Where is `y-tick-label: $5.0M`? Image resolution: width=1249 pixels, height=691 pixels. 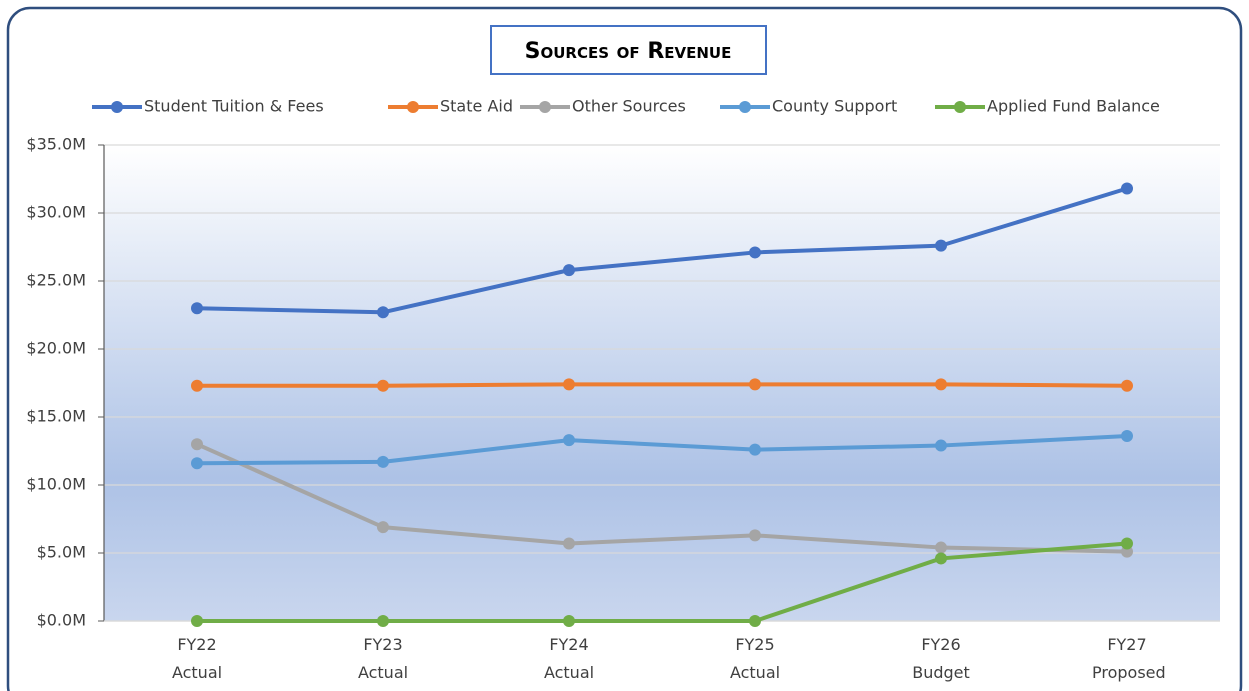
y-tick-label: $5.0M is located at coordinates (61, 552).